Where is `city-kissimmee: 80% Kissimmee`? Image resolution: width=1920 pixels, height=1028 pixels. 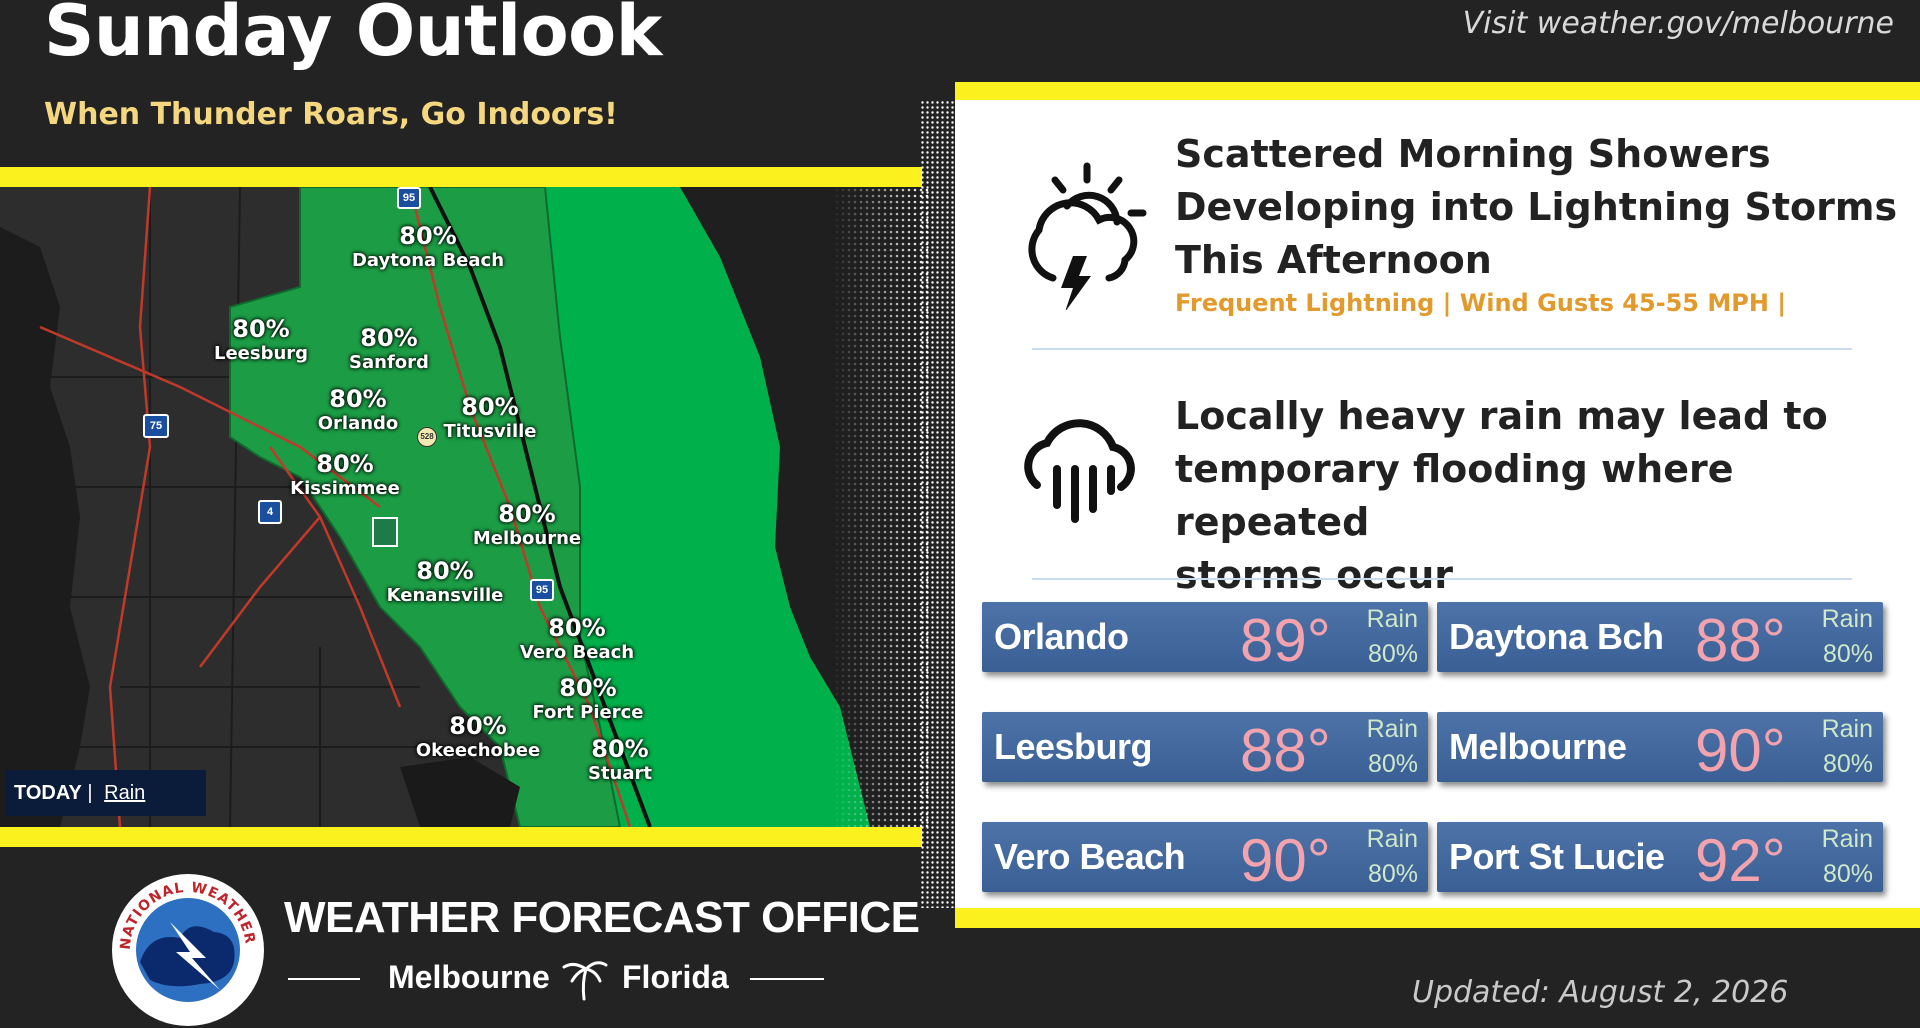
city-kissimmee: 80% Kissimmee is located at coordinates (345, 474).